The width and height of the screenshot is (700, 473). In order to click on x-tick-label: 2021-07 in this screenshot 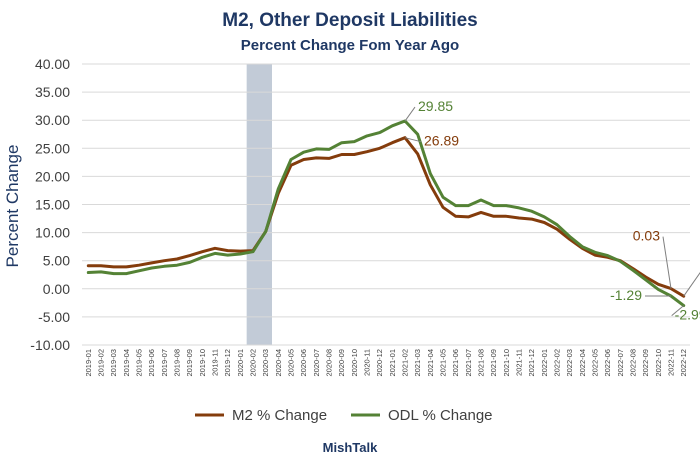, I will do `click(468, 363)`.